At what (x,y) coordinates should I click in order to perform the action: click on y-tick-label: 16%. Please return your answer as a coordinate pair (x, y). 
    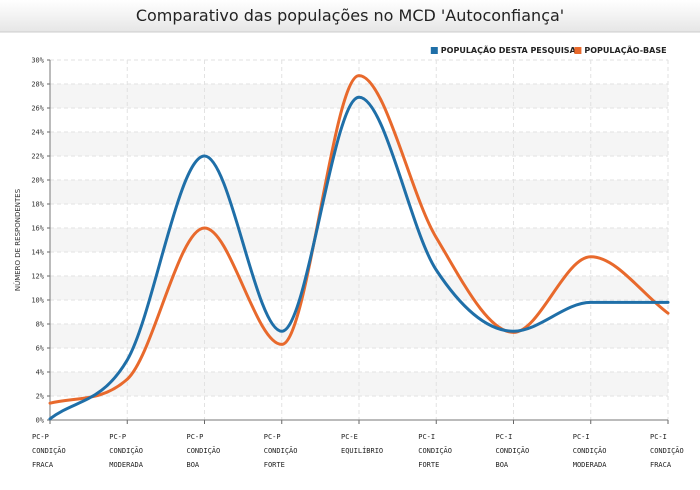
    Looking at the image, I should click on (37, 229).